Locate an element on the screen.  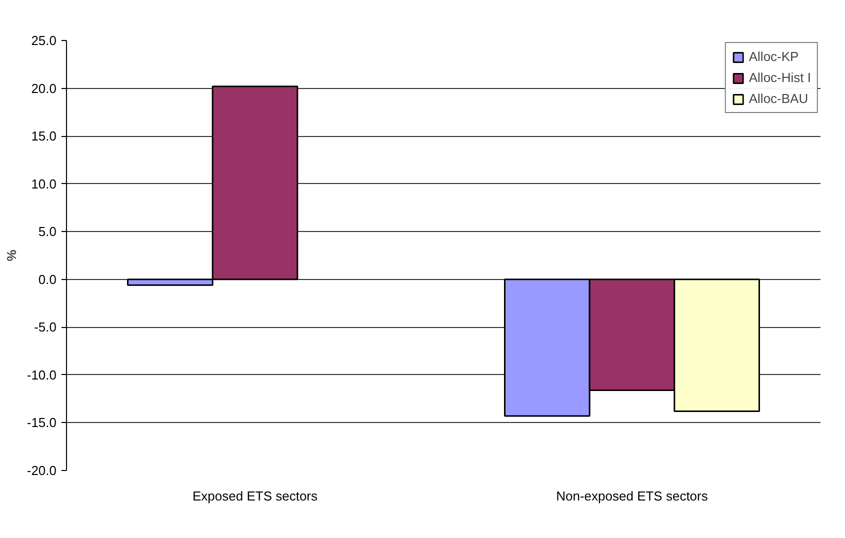
legend-label: Alloc-Hist I is located at coordinates (779, 77).